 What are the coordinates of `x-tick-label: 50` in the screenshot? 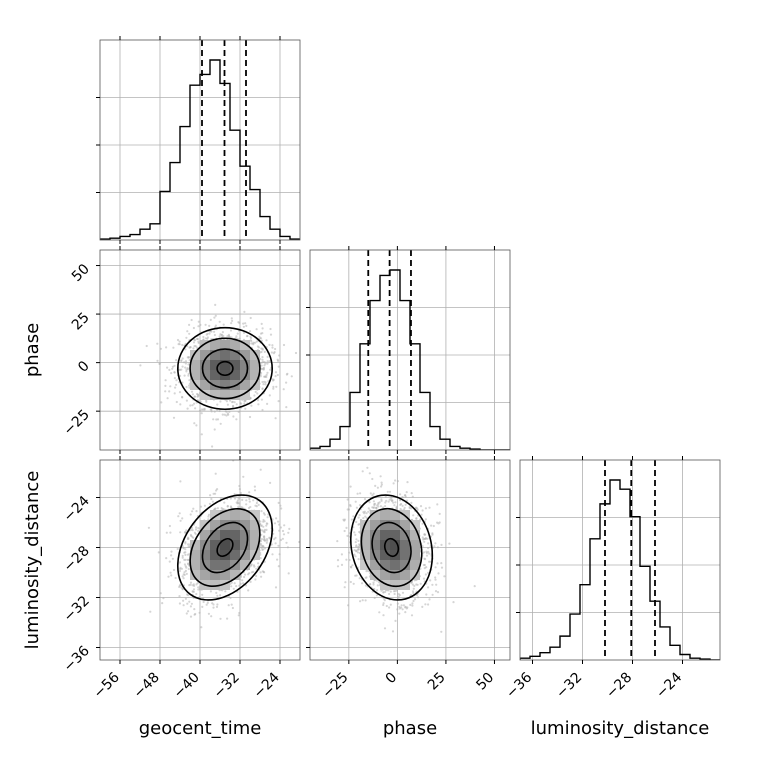 It's located at (485, 682).